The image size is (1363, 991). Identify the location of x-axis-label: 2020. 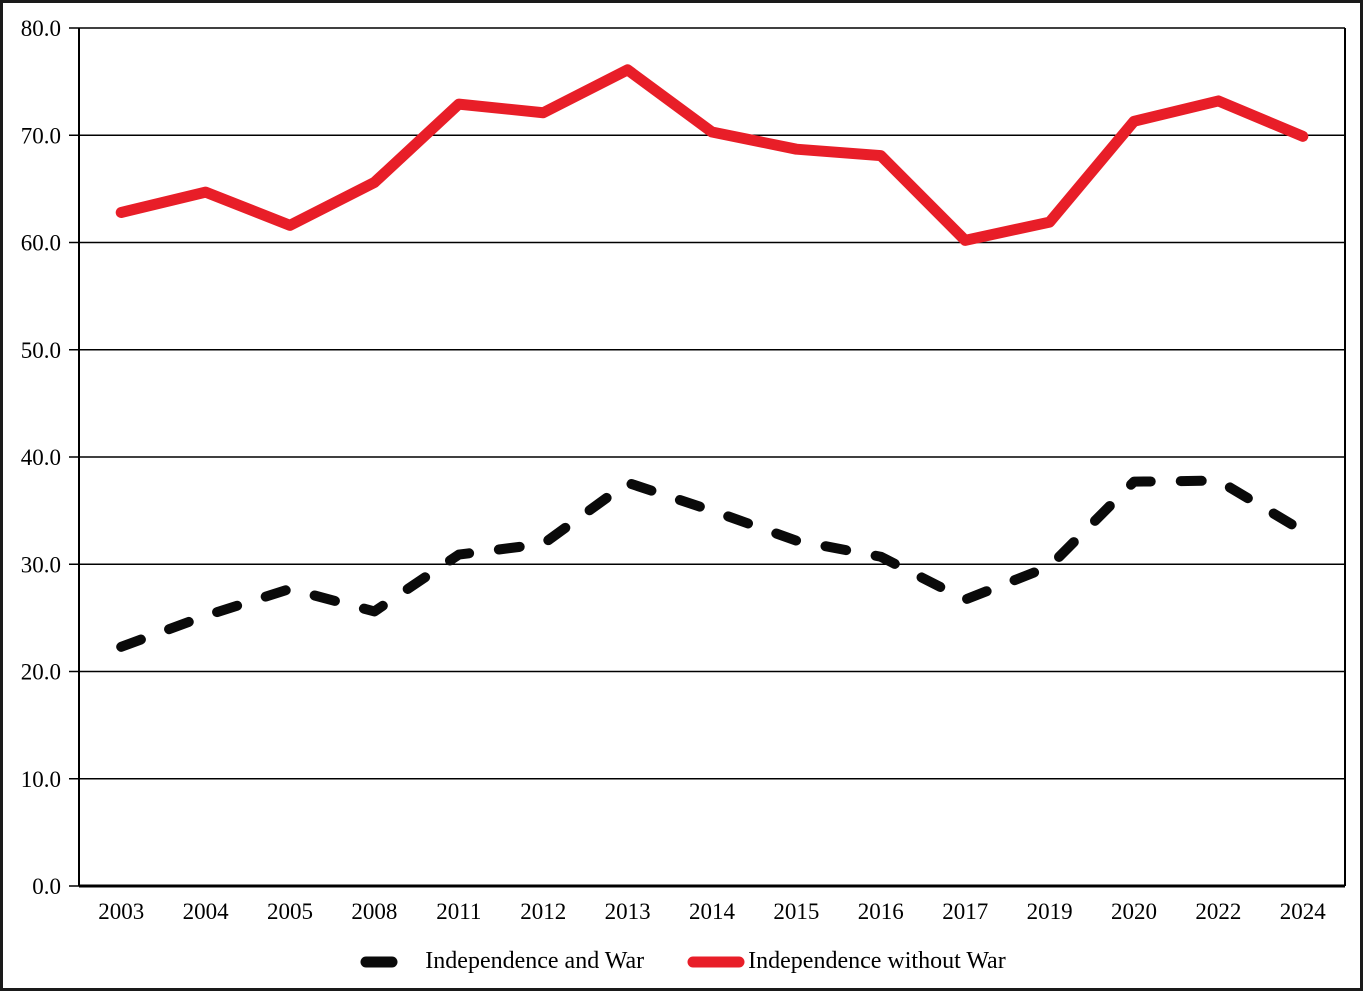
(1134, 911).